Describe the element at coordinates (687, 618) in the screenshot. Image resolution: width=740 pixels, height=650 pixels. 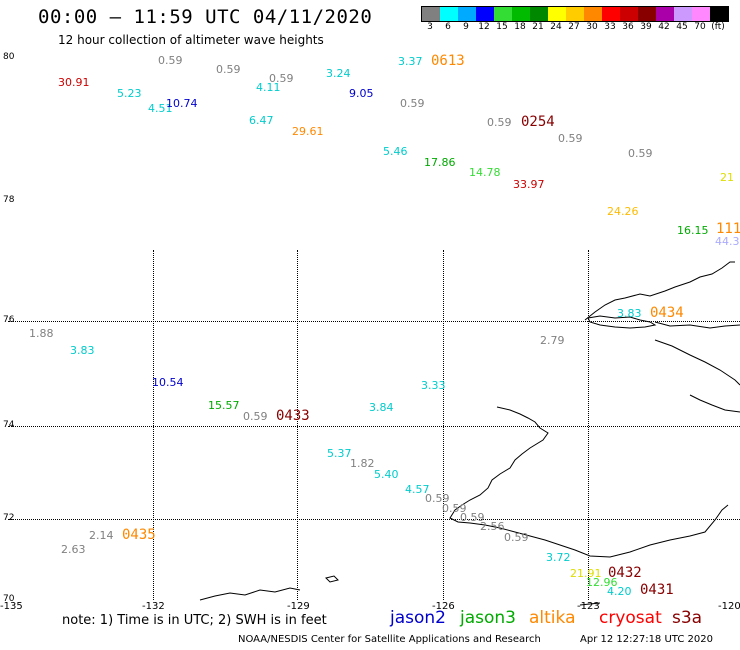
I see `satellite-name-s3a: s3a` at that location.